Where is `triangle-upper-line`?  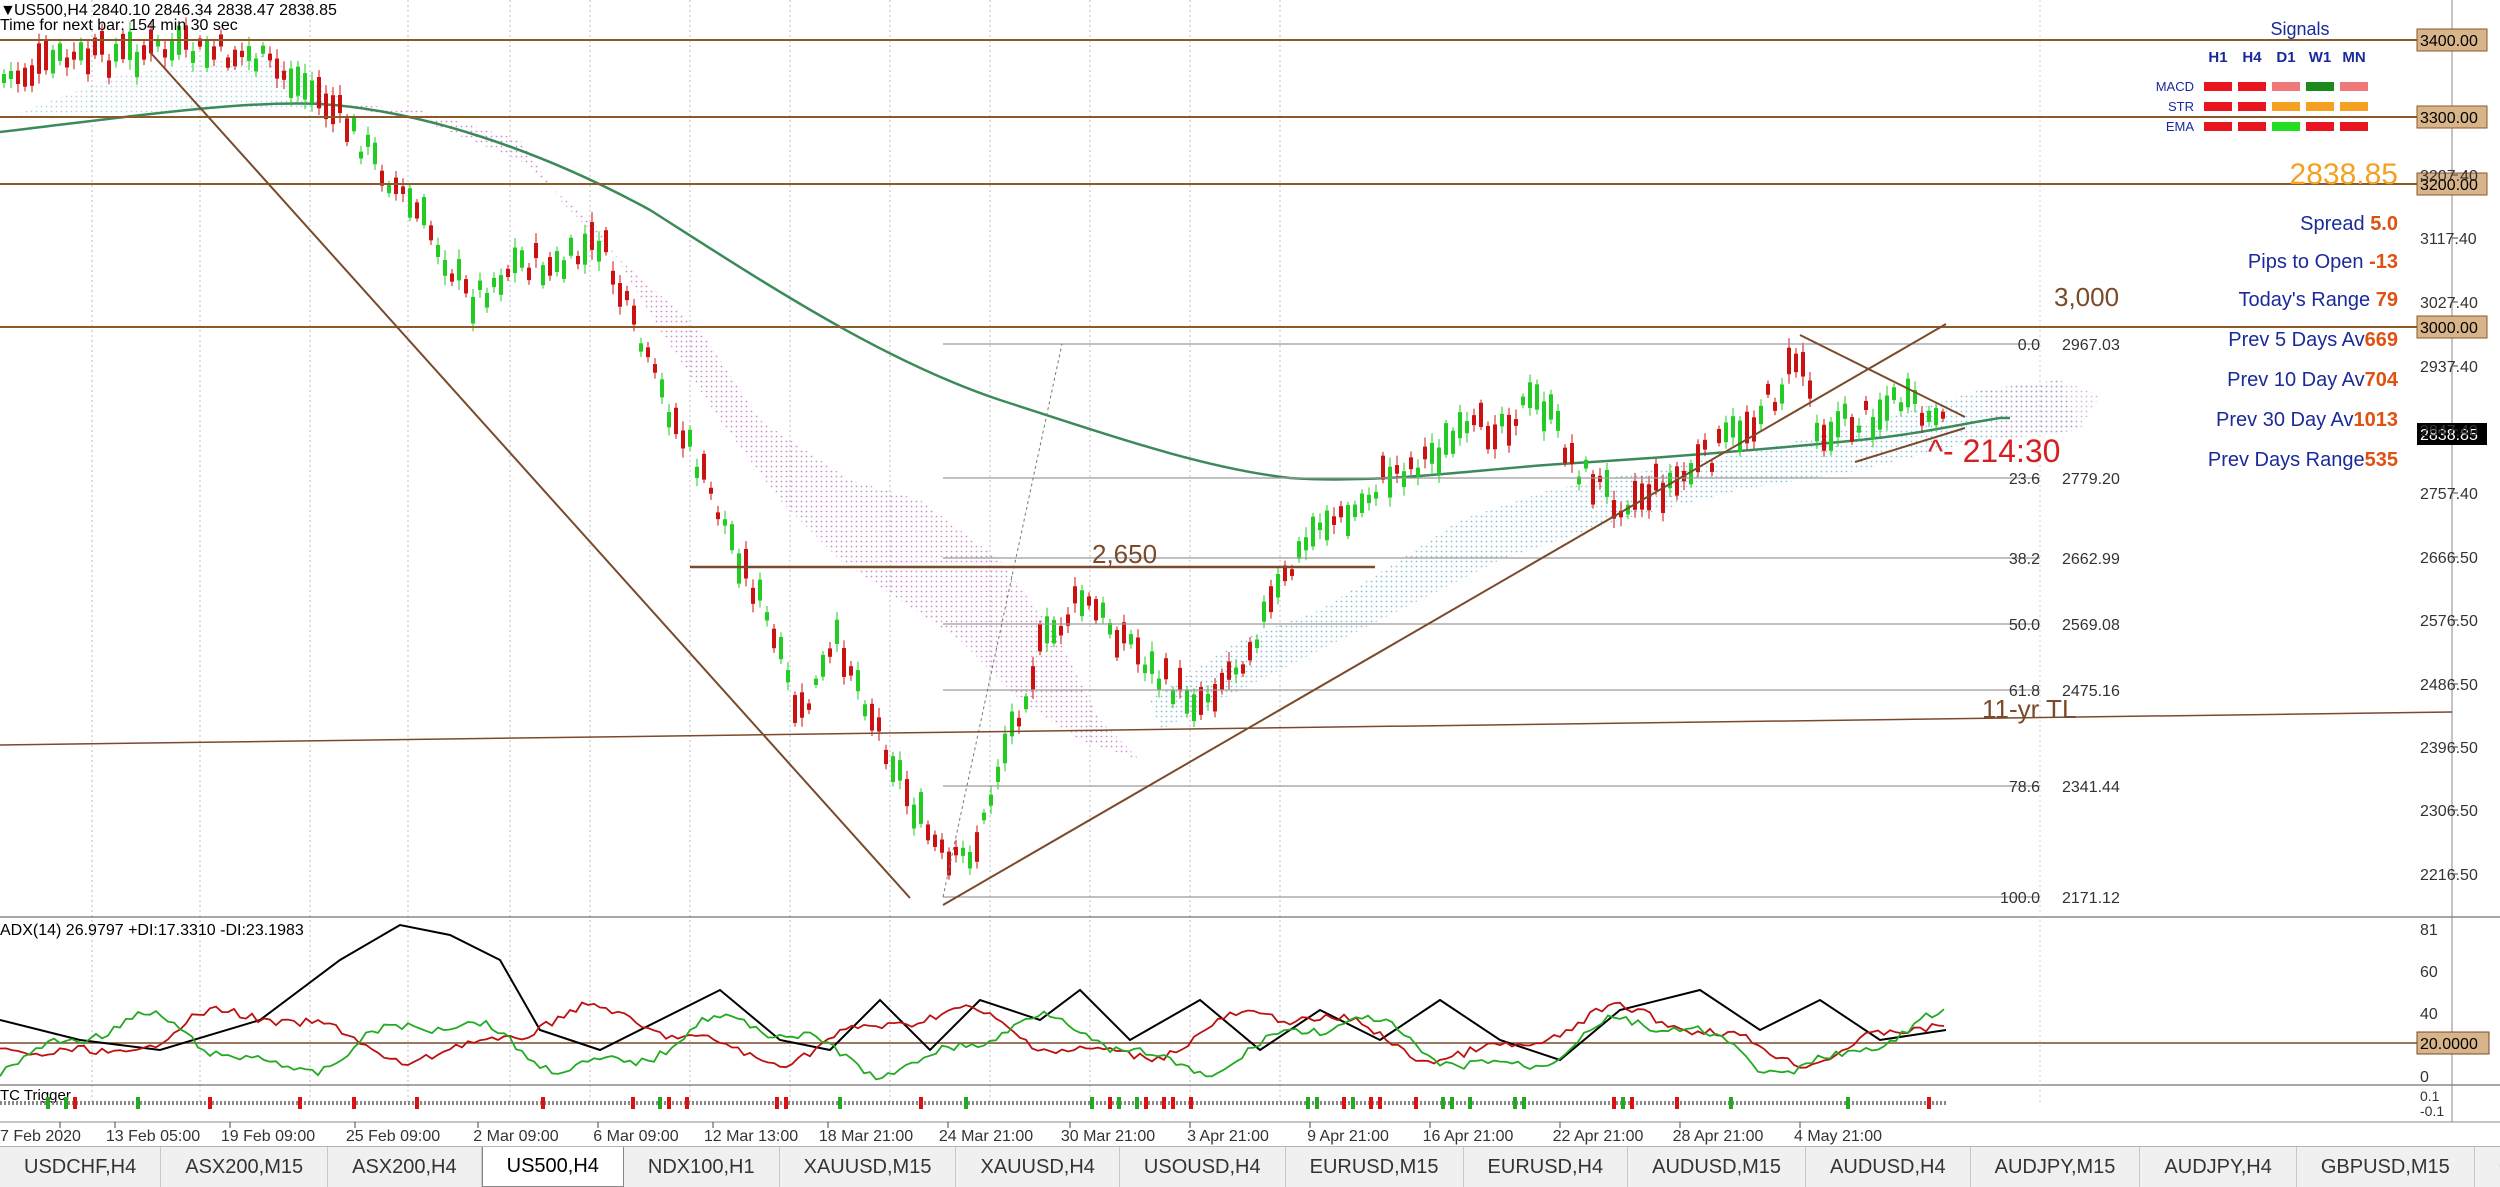
triangle-upper-line is located at coordinates (1882, 376).